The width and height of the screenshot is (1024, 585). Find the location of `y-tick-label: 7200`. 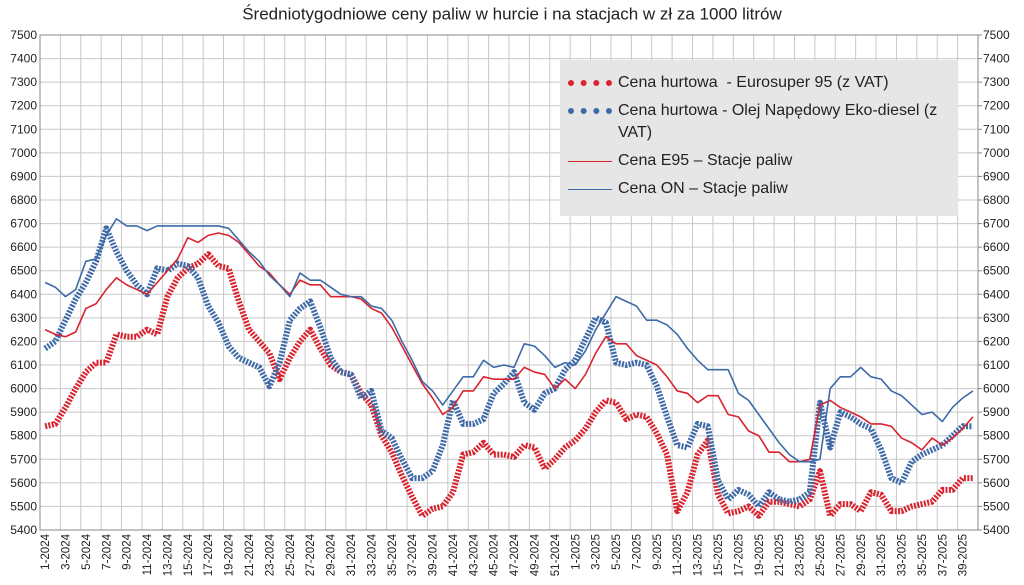

y-tick-label: 7200 is located at coordinates (23, 106).